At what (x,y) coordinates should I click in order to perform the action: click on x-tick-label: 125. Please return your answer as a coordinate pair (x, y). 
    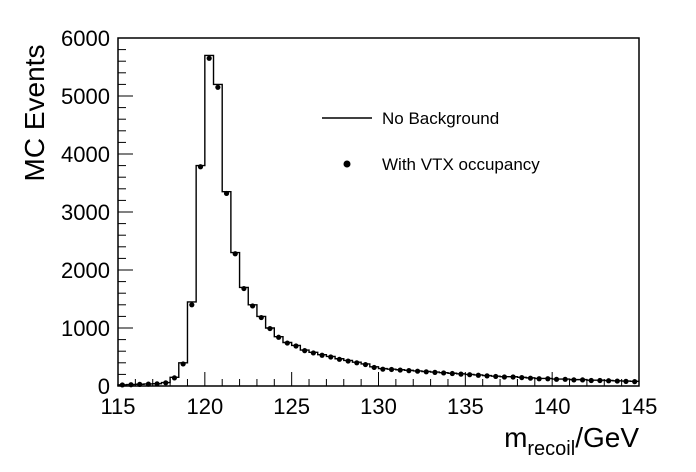
    Looking at the image, I should click on (291, 406).